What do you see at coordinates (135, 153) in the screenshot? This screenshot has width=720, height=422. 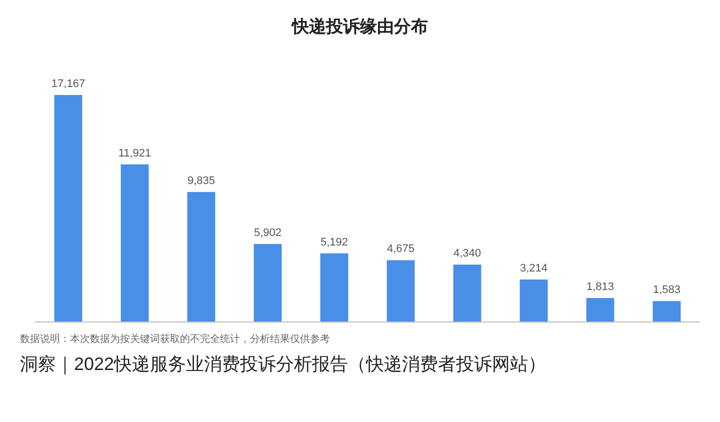 I see `data-label: 11,921` at bounding box center [135, 153].